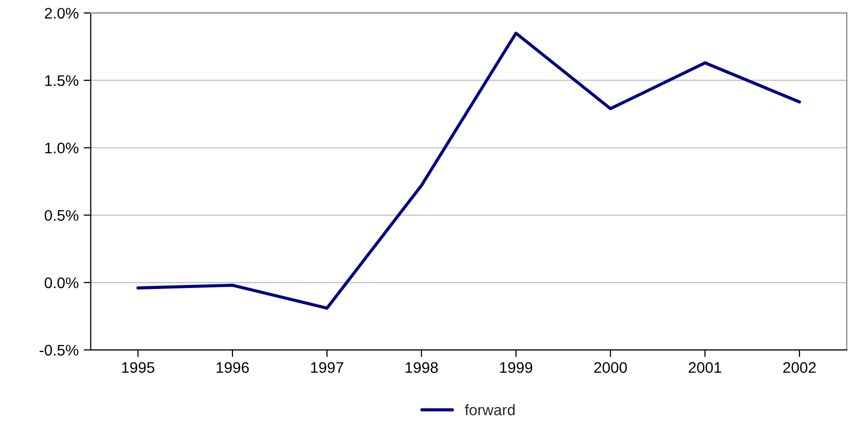 The width and height of the screenshot is (864, 432). What do you see at coordinates (61, 148) in the screenshot?
I see `y-tick-label: 1.0%` at bounding box center [61, 148].